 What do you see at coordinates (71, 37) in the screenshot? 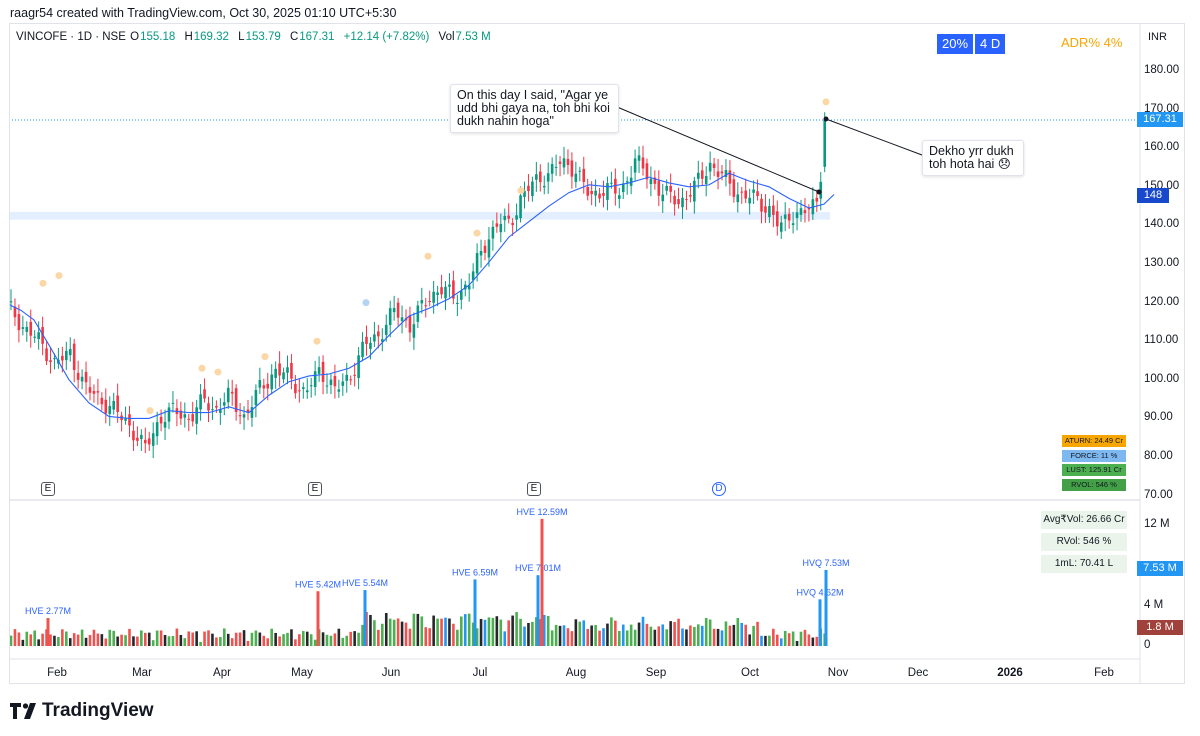
I see `symbol-name: VINCOFE · 1D · NSE` at bounding box center [71, 37].